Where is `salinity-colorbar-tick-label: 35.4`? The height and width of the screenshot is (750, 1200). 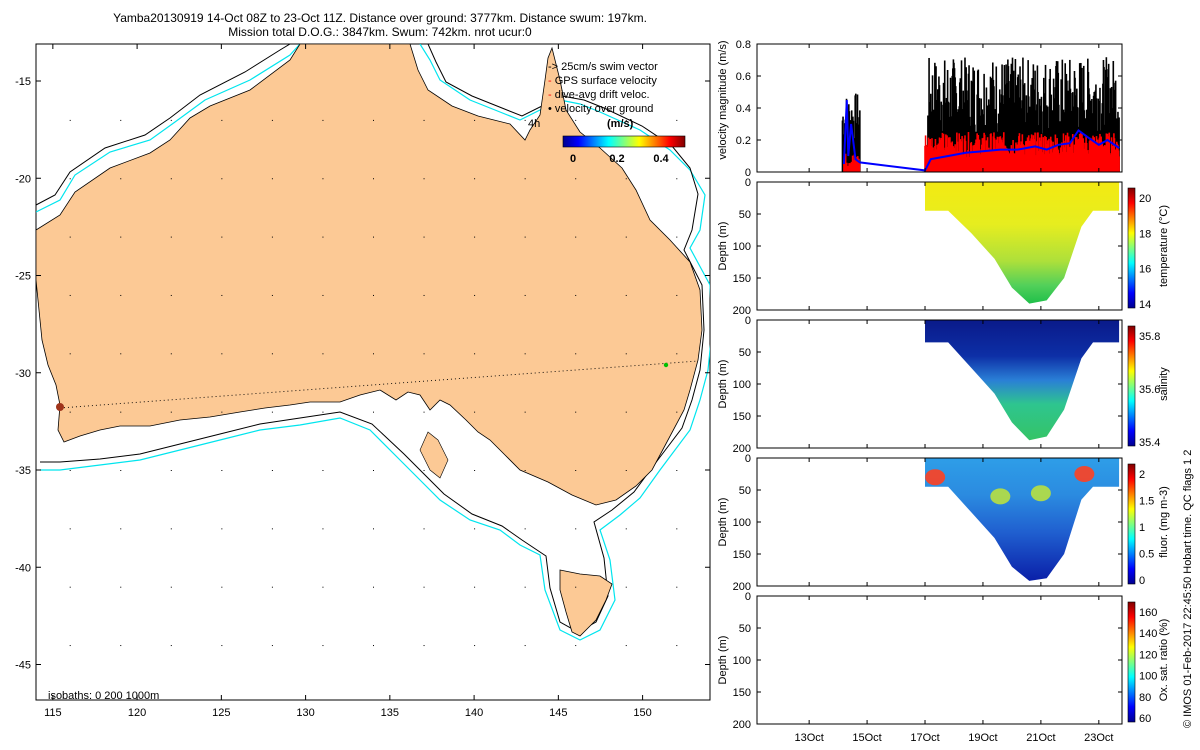
salinity-colorbar-tick-label: 35.4 is located at coordinates (1149, 443).